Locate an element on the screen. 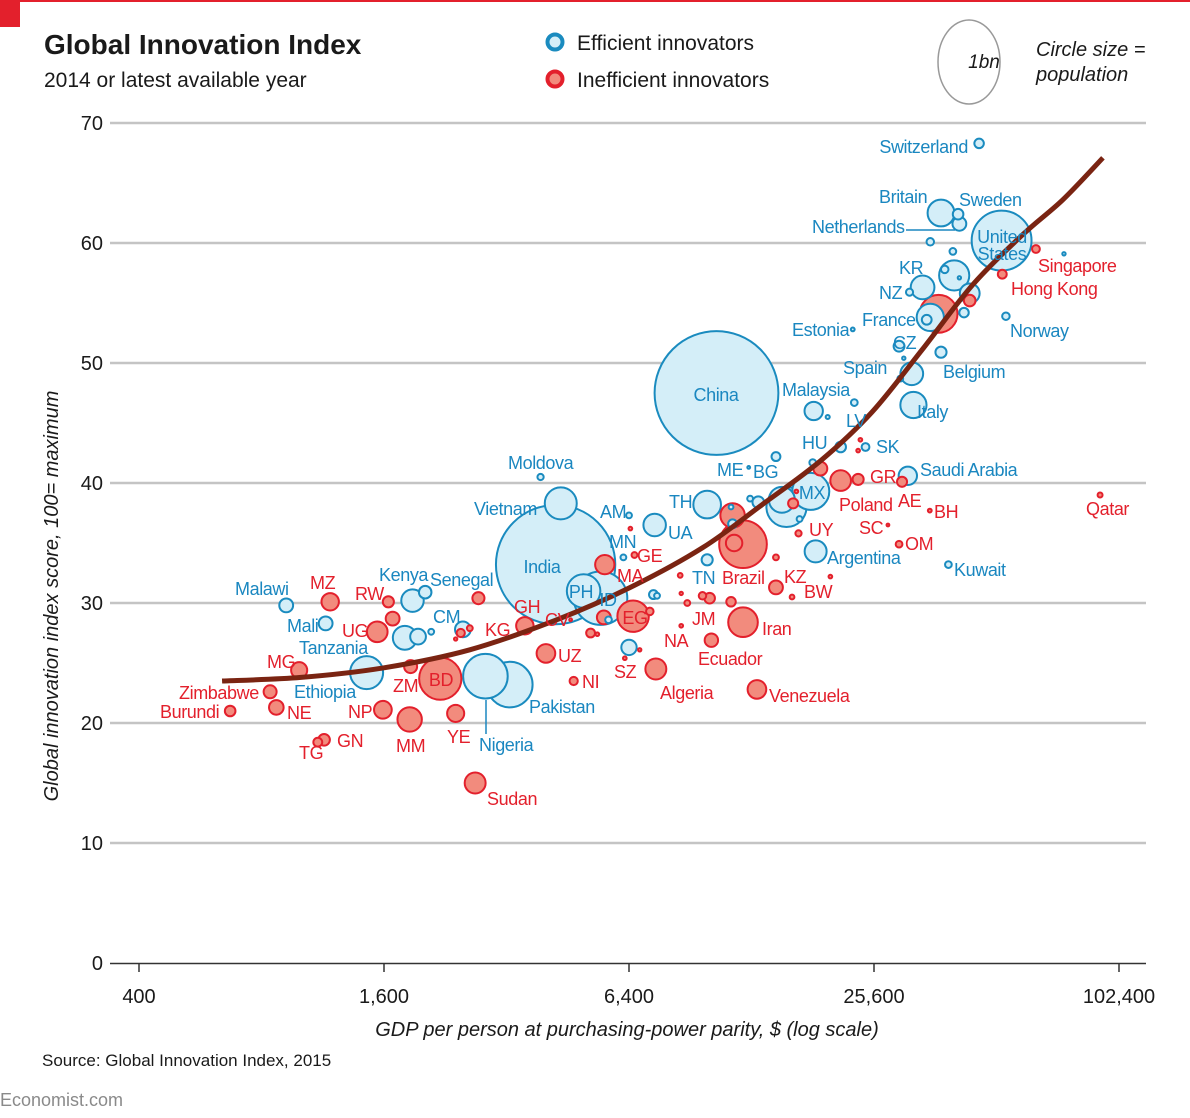 This screenshot has height=1118, width=1190. label-ge: GE is located at coordinates (650, 556).